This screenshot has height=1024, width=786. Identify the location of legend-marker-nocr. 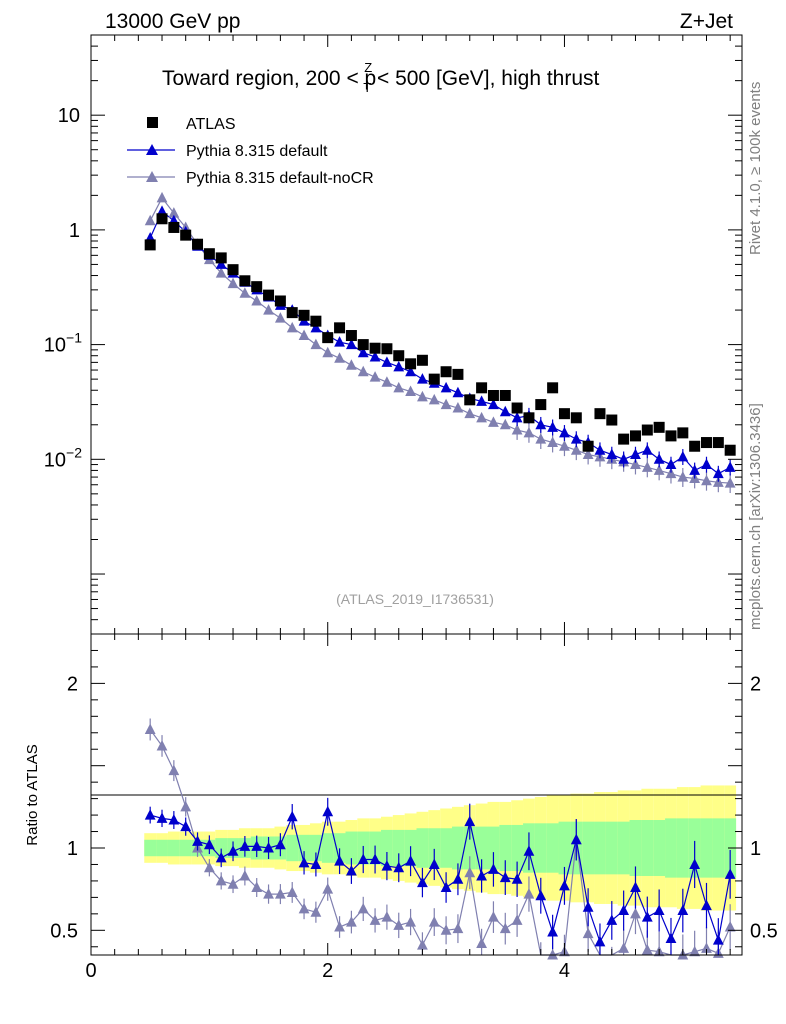
(152, 176).